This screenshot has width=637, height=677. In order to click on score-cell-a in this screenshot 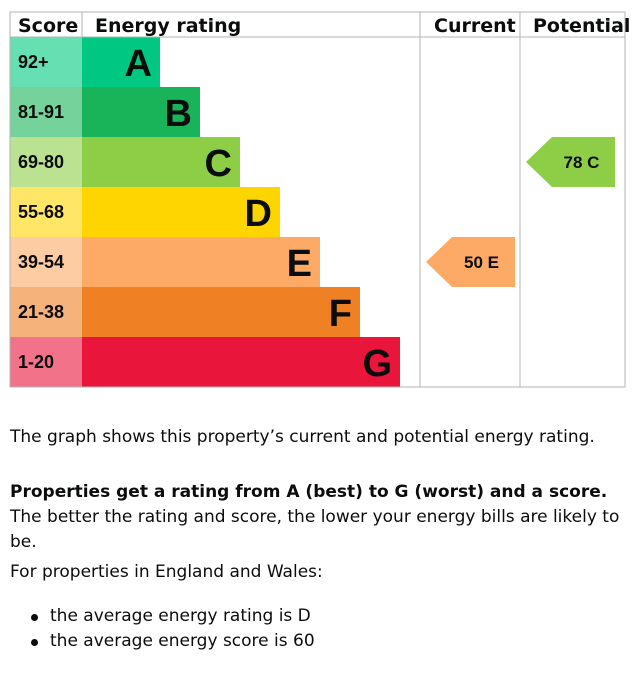, I will do `click(46, 62)`.